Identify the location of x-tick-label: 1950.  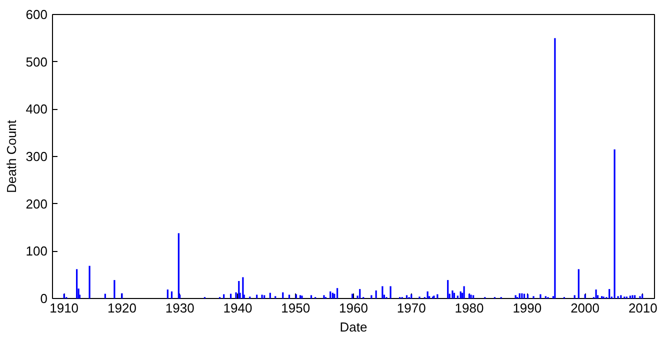
(295, 308).